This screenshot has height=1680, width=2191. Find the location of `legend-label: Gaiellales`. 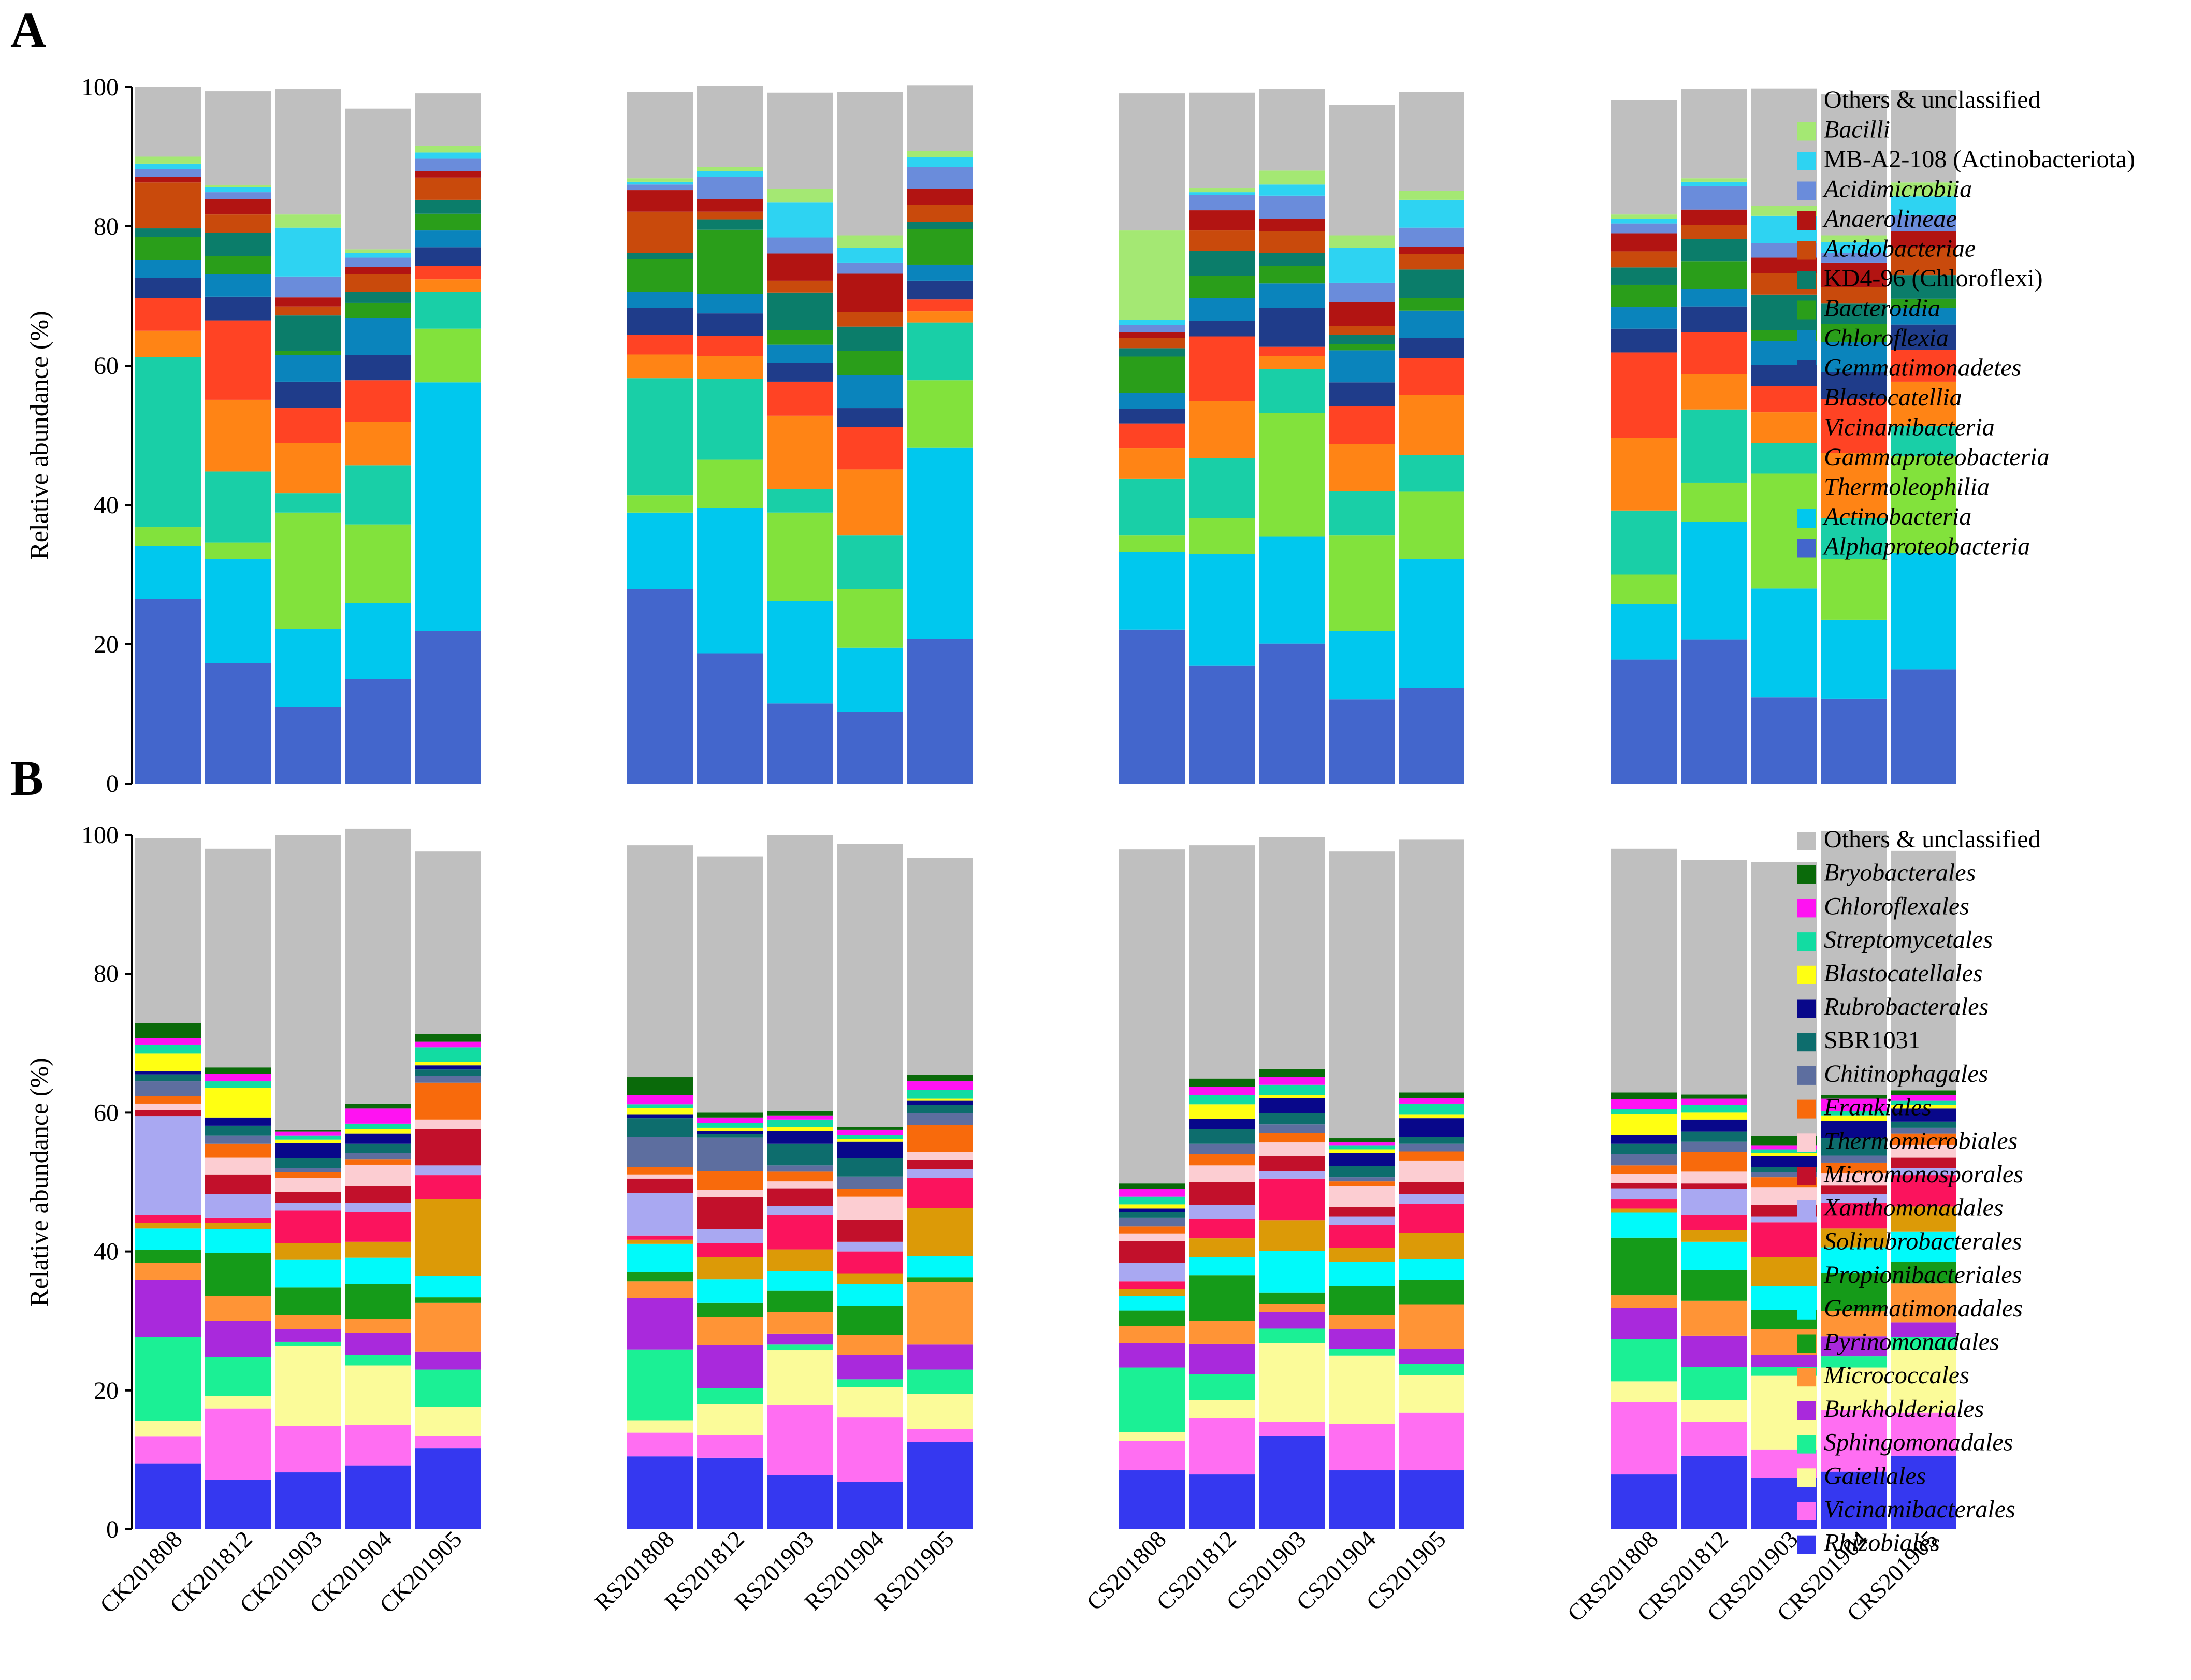

legend-label: Gaiellales is located at coordinates (1875, 1476).